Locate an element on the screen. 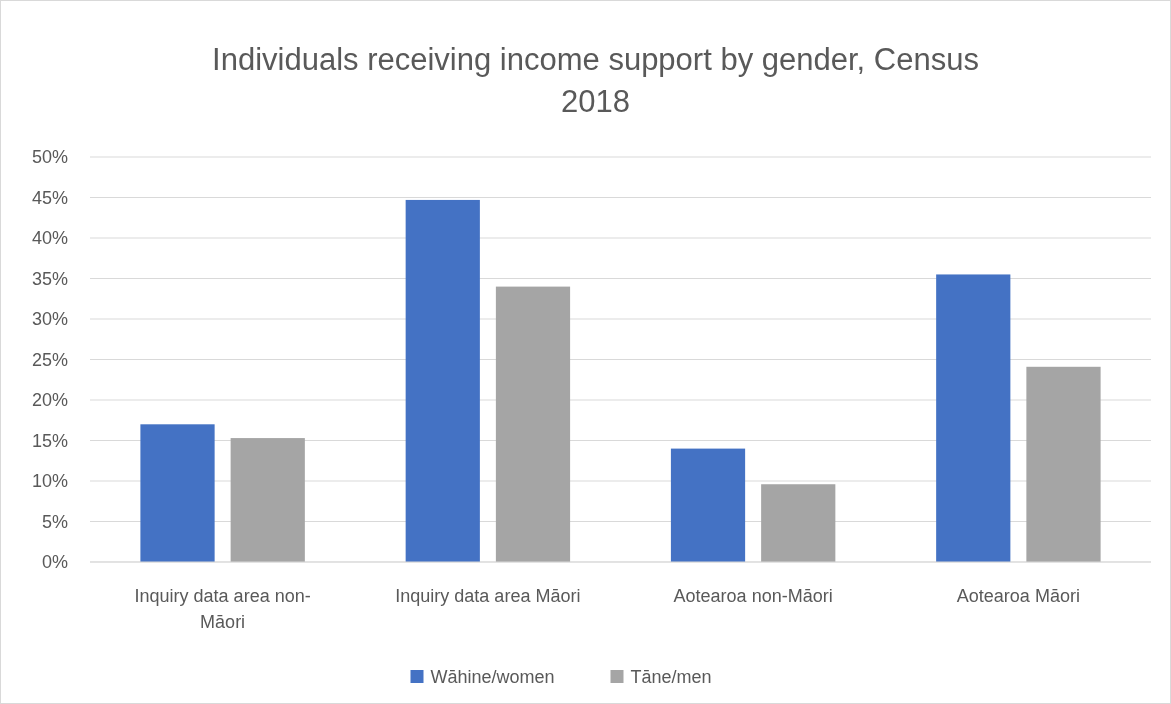  x-tick-label: Aotearoa Māori is located at coordinates (1018, 596).